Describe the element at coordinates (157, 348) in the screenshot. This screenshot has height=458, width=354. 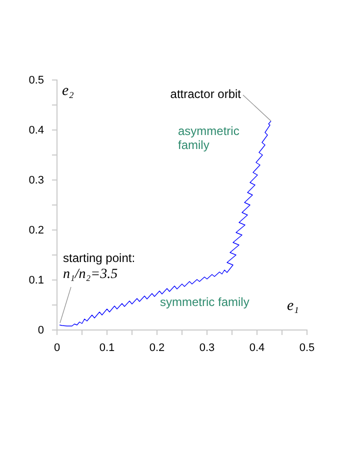
I see `x-tick-label: 0.2` at that location.